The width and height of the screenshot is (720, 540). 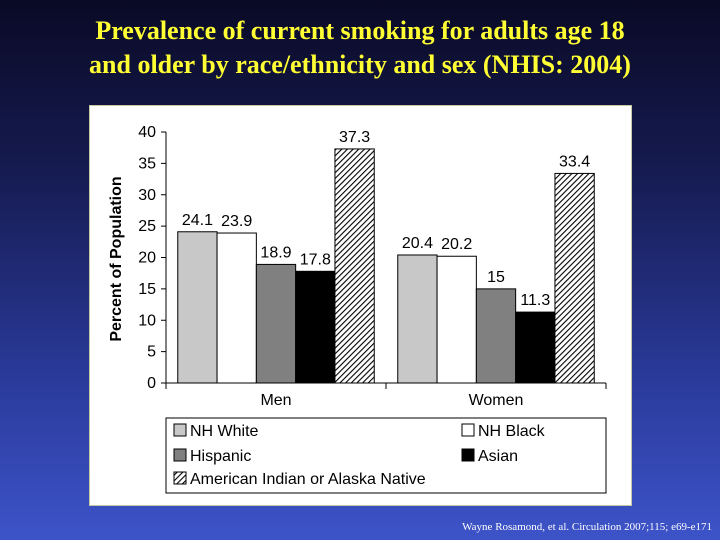 I want to click on legend-box, so click(x=386, y=455).